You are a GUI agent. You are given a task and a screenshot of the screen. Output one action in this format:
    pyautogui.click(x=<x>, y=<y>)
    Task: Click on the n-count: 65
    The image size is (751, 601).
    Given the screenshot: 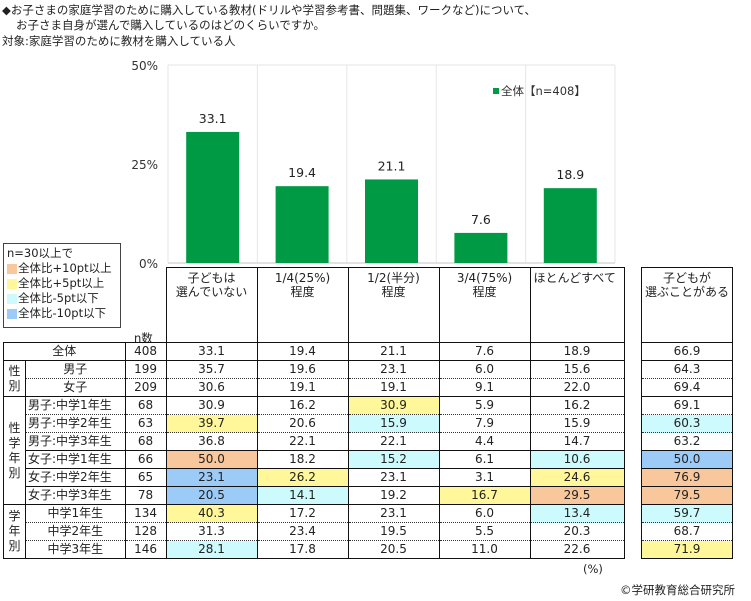 What is the action you would take?
    pyautogui.click(x=146, y=477)
    